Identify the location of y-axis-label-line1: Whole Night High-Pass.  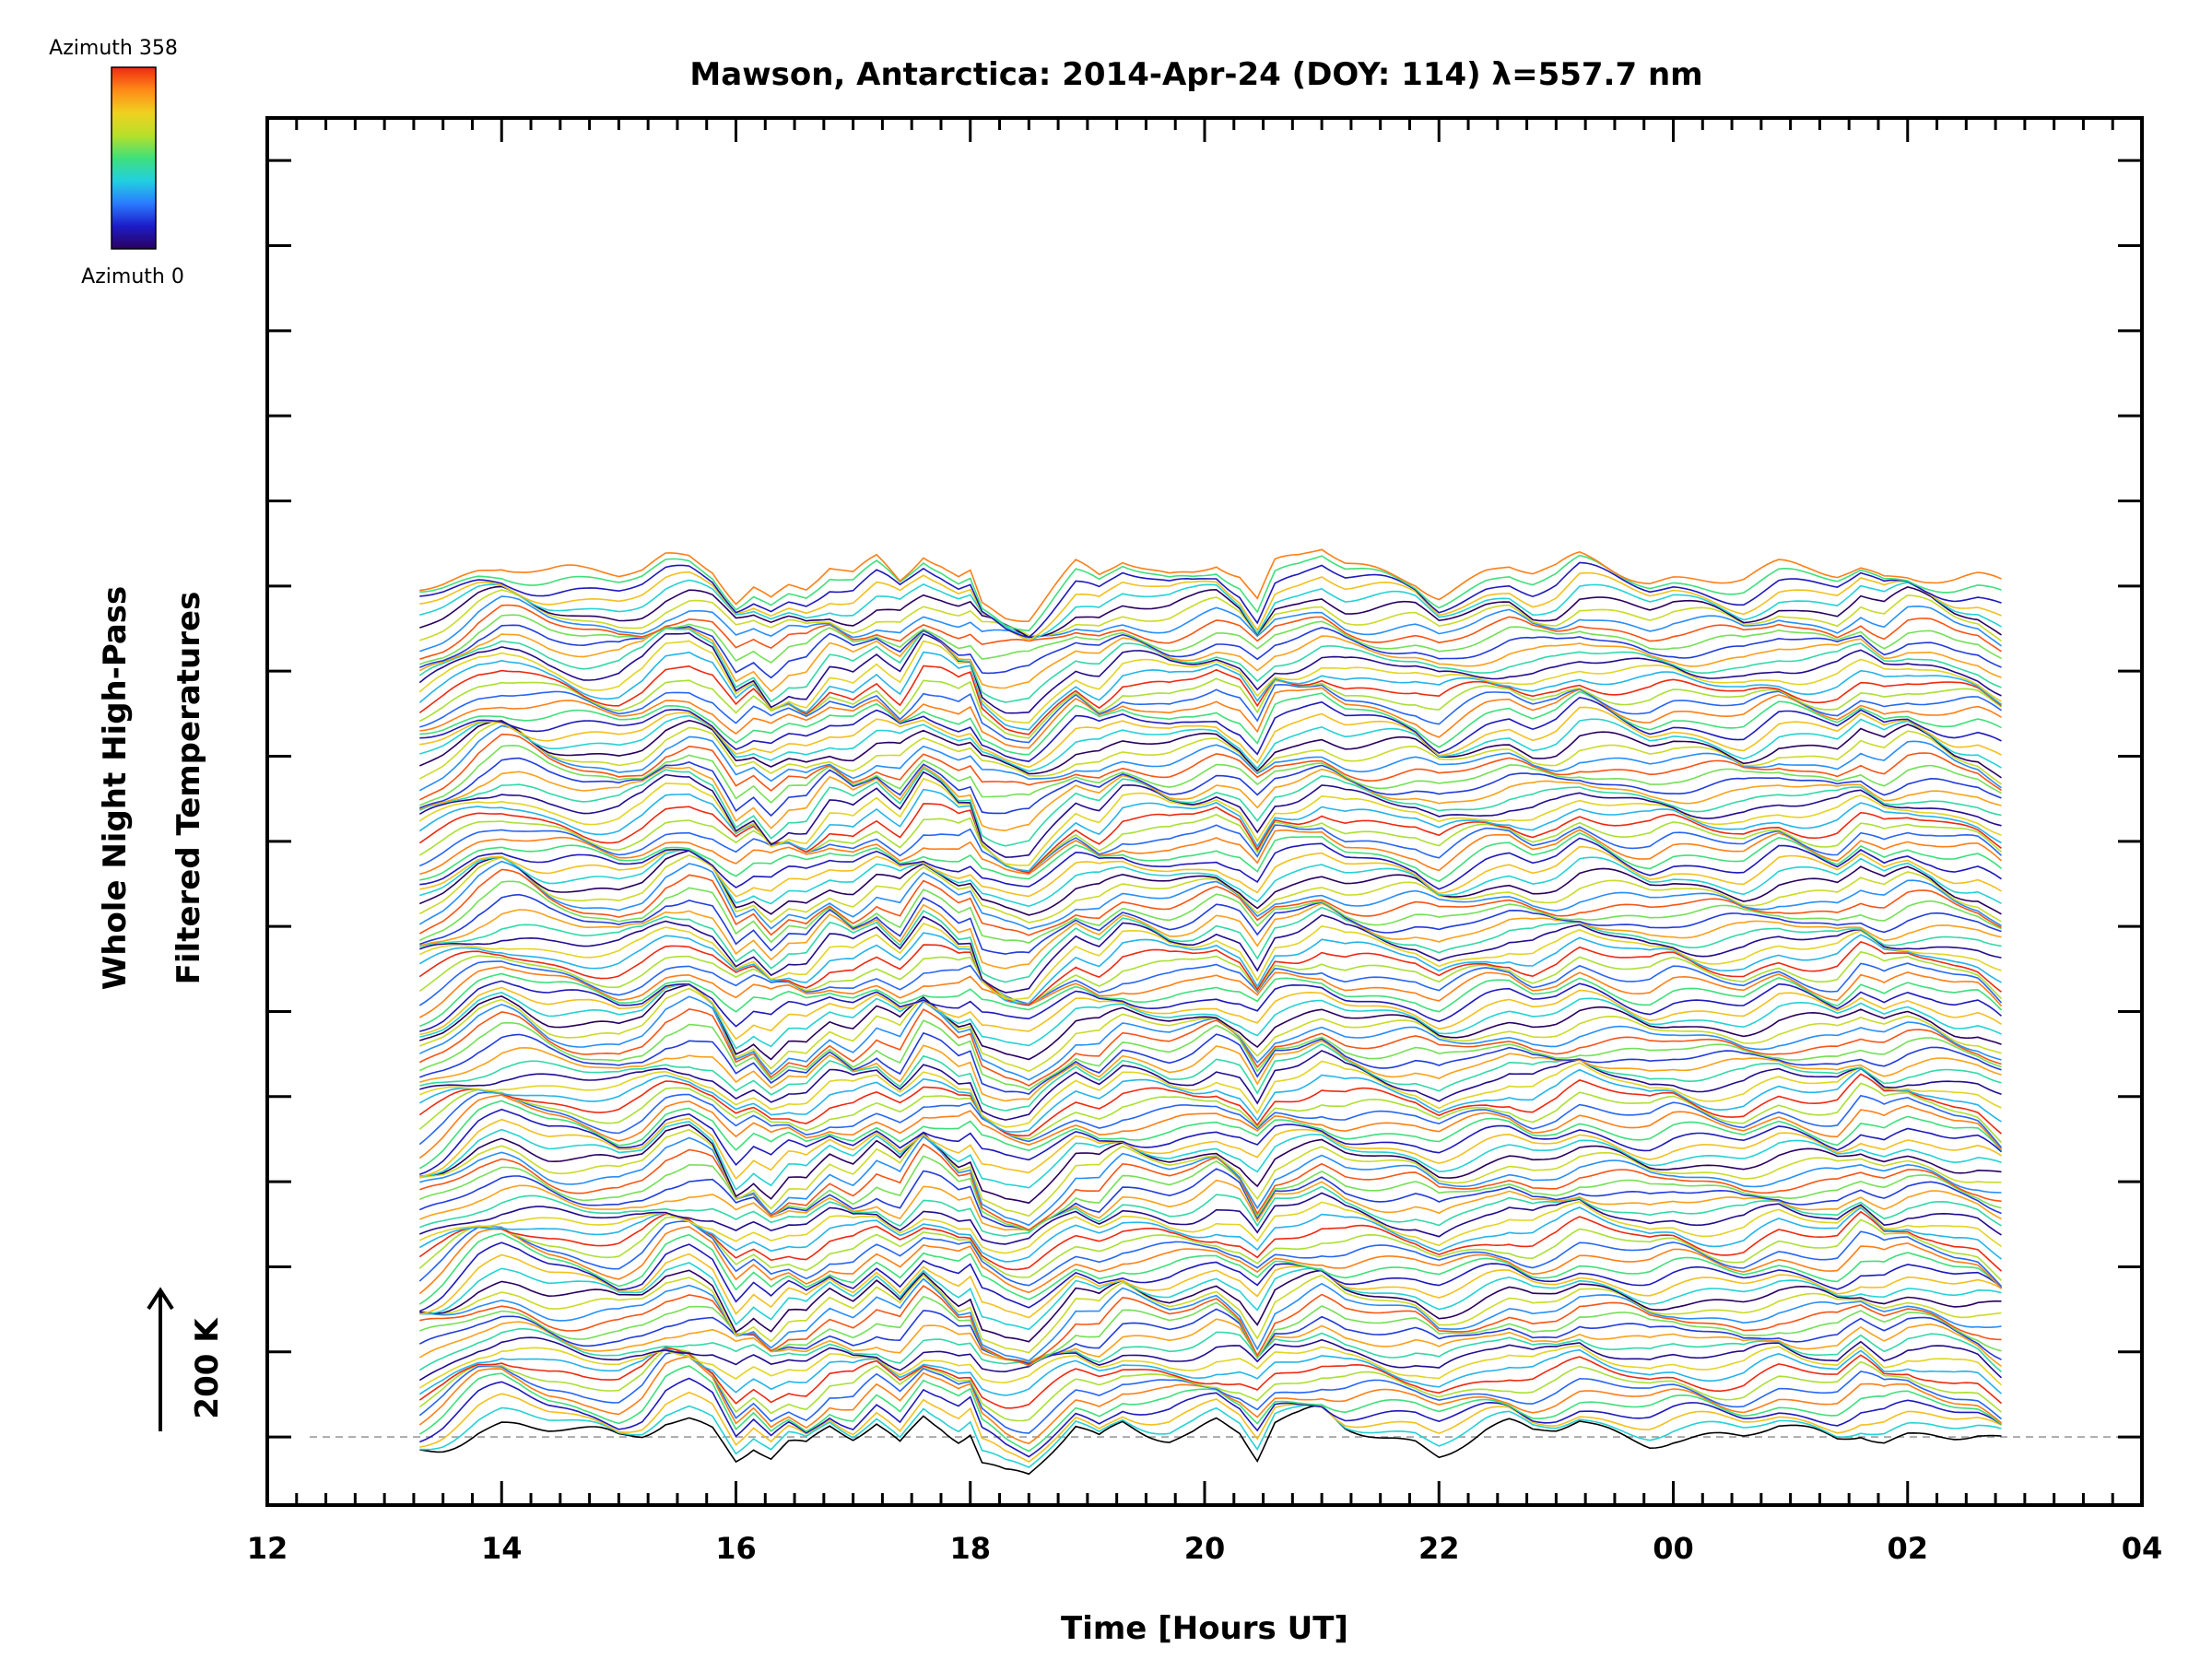
(115, 788).